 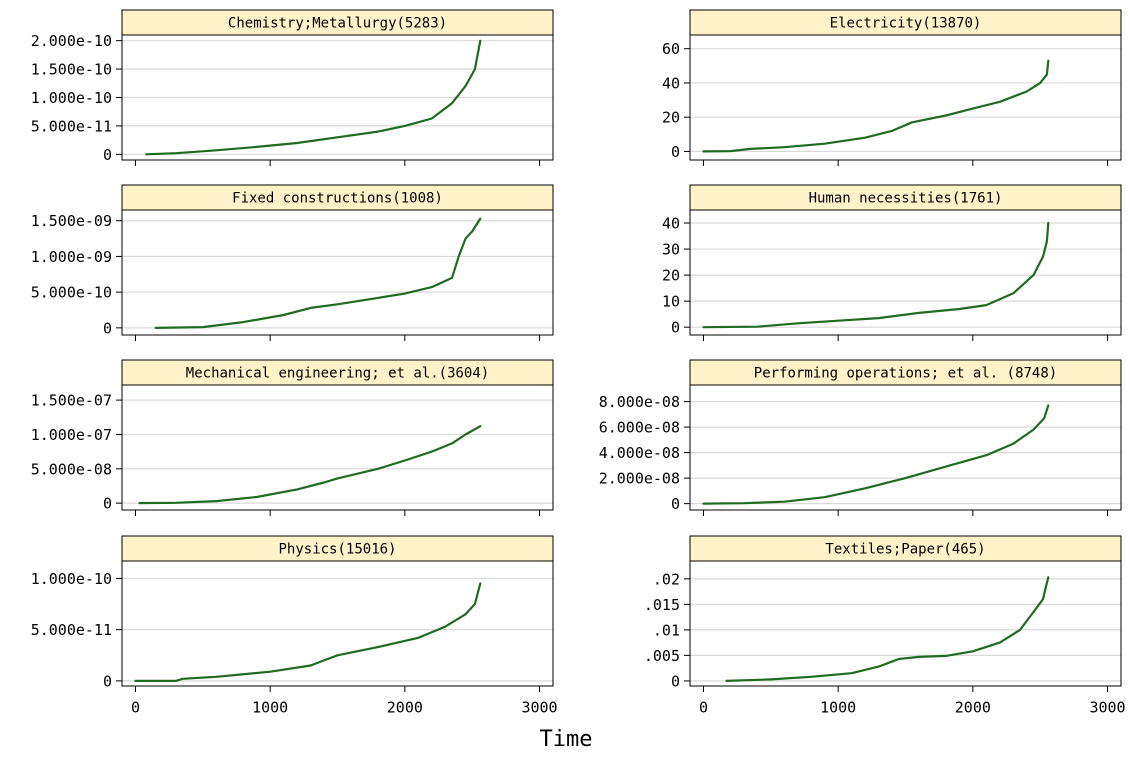 I want to click on panel-title: Textiles;Paper(465), so click(x=905, y=550).